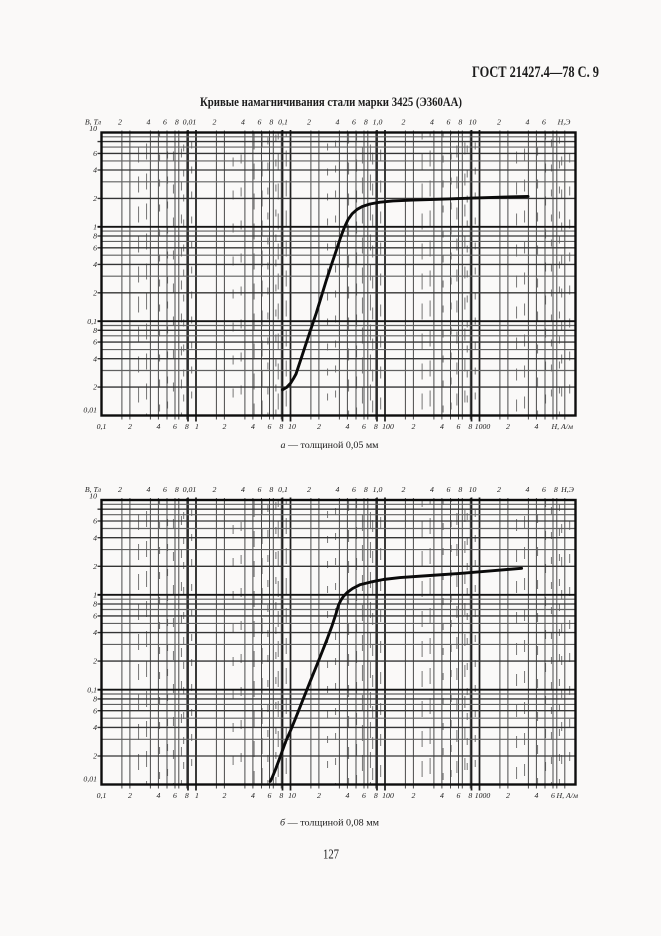 This screenshot has height=936, width=661. Describe the element at coordinates (330, 445) in the screenshot. I see `svg-text: а — толщиной 0,05 мм` at that location.